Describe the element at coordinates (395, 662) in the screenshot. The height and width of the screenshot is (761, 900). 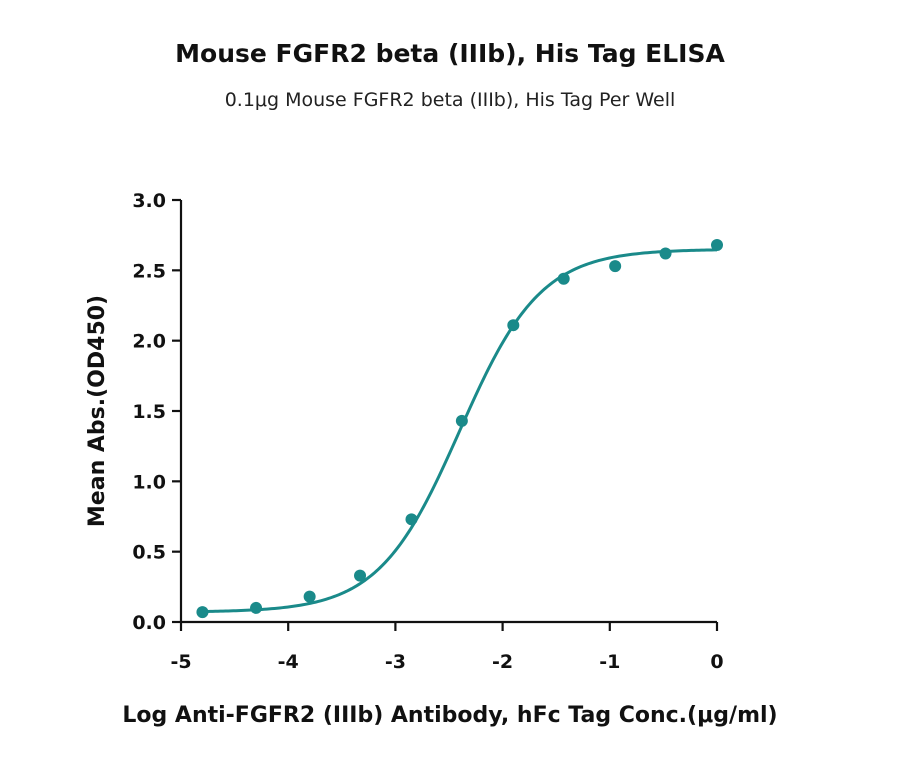
I see `x-tick-label: -3` at that location.